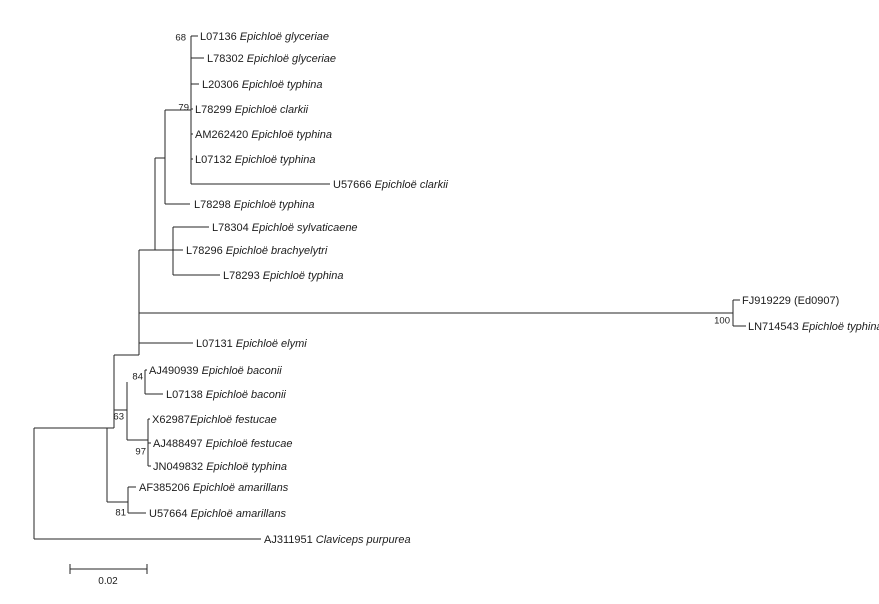  What do you see at coordinates (252, 110) in the screenshot?
I see `taxon-label-3: L78299 Epichloë clarkii` at bounding box center [252, 110].